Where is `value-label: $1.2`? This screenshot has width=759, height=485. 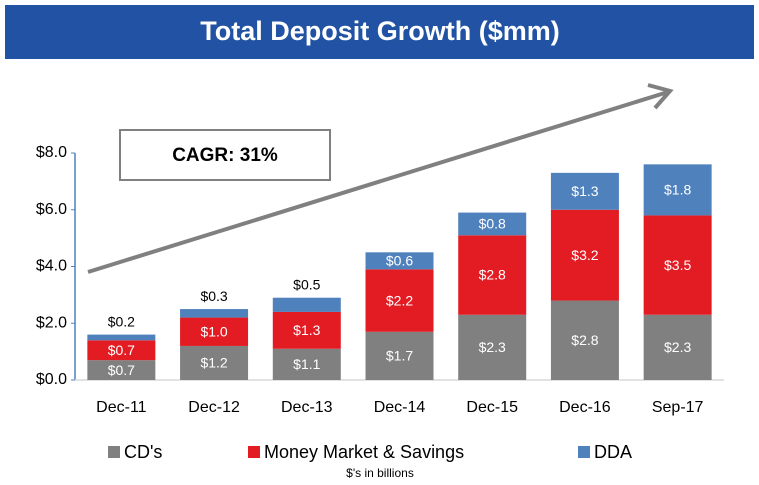 value-label: $1.2 is located at coordinates (213, 363).